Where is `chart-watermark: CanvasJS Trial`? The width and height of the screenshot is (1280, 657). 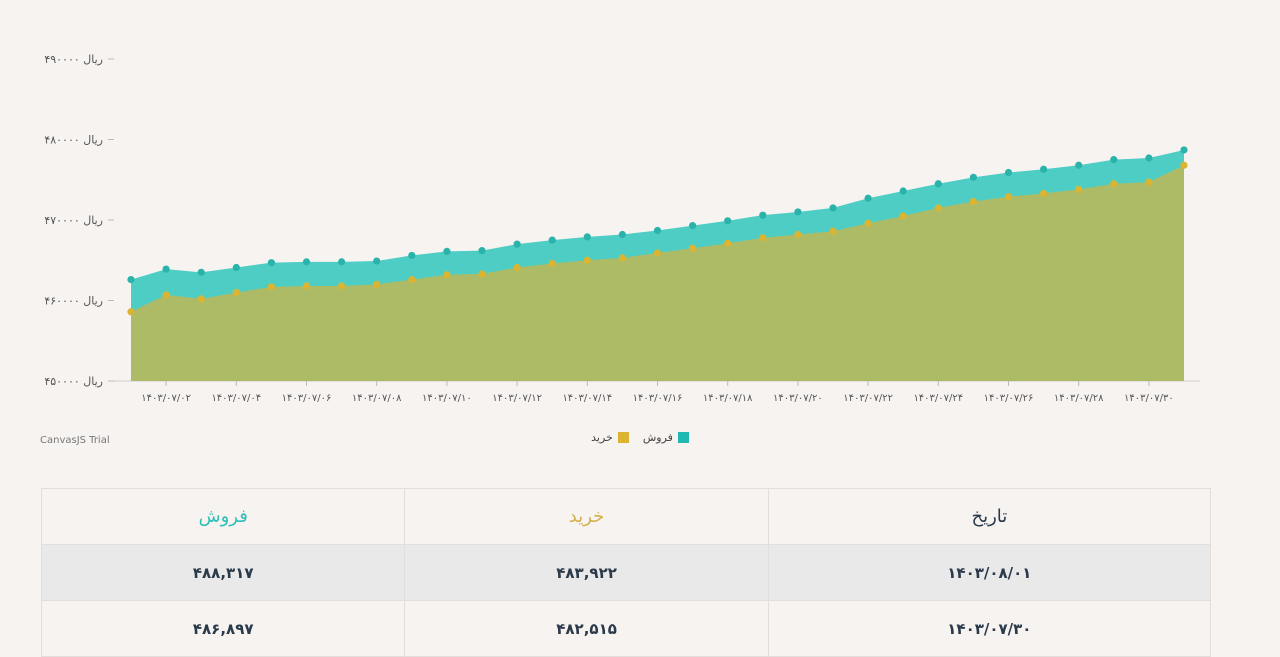 chart-watermark: CanvasJS Trial is located at coordinates (75, 440).